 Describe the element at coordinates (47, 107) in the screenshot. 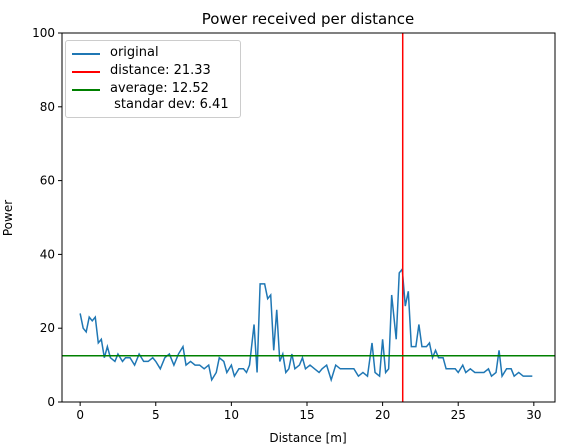

I see `y-tick-label: 80` at that location.